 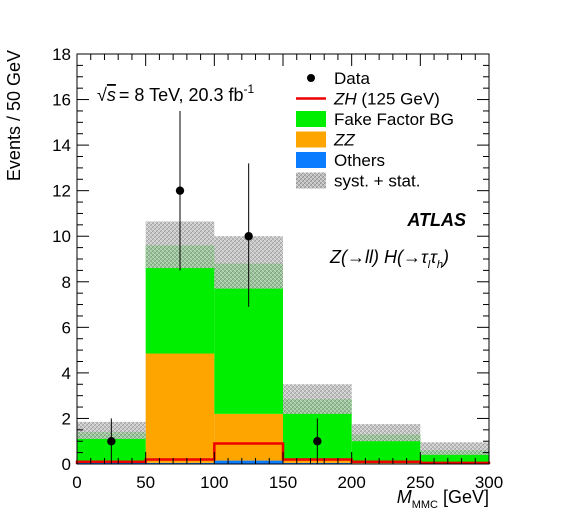 I want to click on y-tick-label: 18, so click(x=61, y=54).